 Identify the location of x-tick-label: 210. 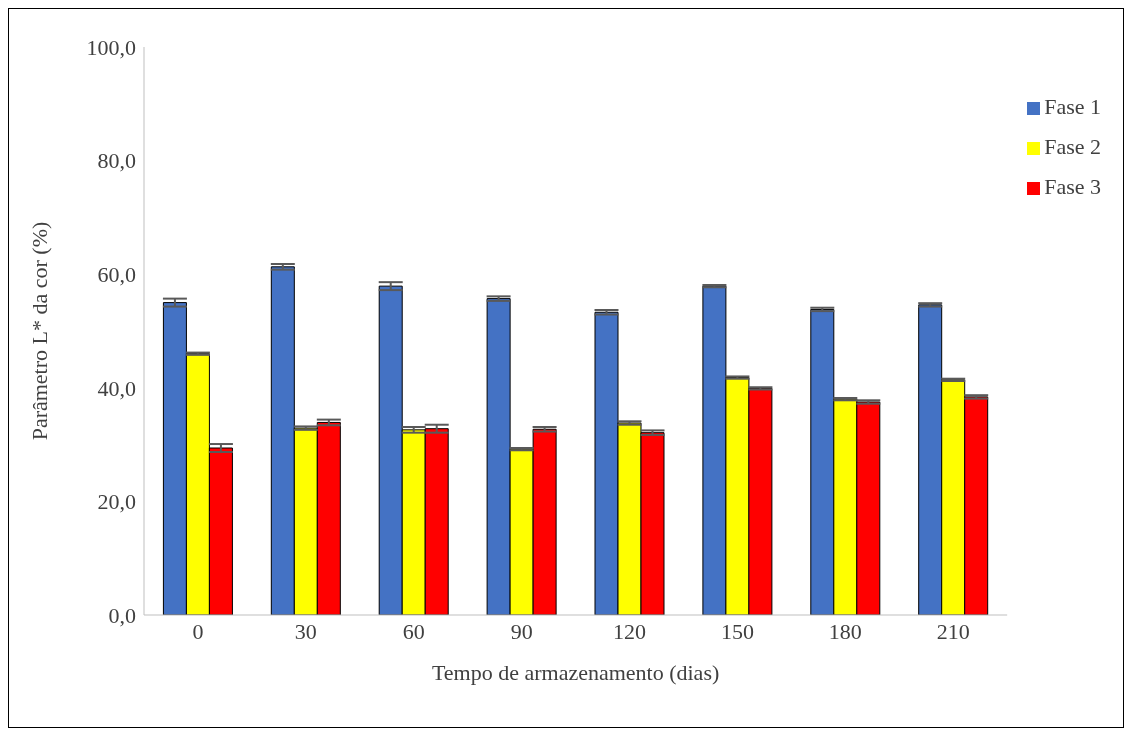
(953, 631).